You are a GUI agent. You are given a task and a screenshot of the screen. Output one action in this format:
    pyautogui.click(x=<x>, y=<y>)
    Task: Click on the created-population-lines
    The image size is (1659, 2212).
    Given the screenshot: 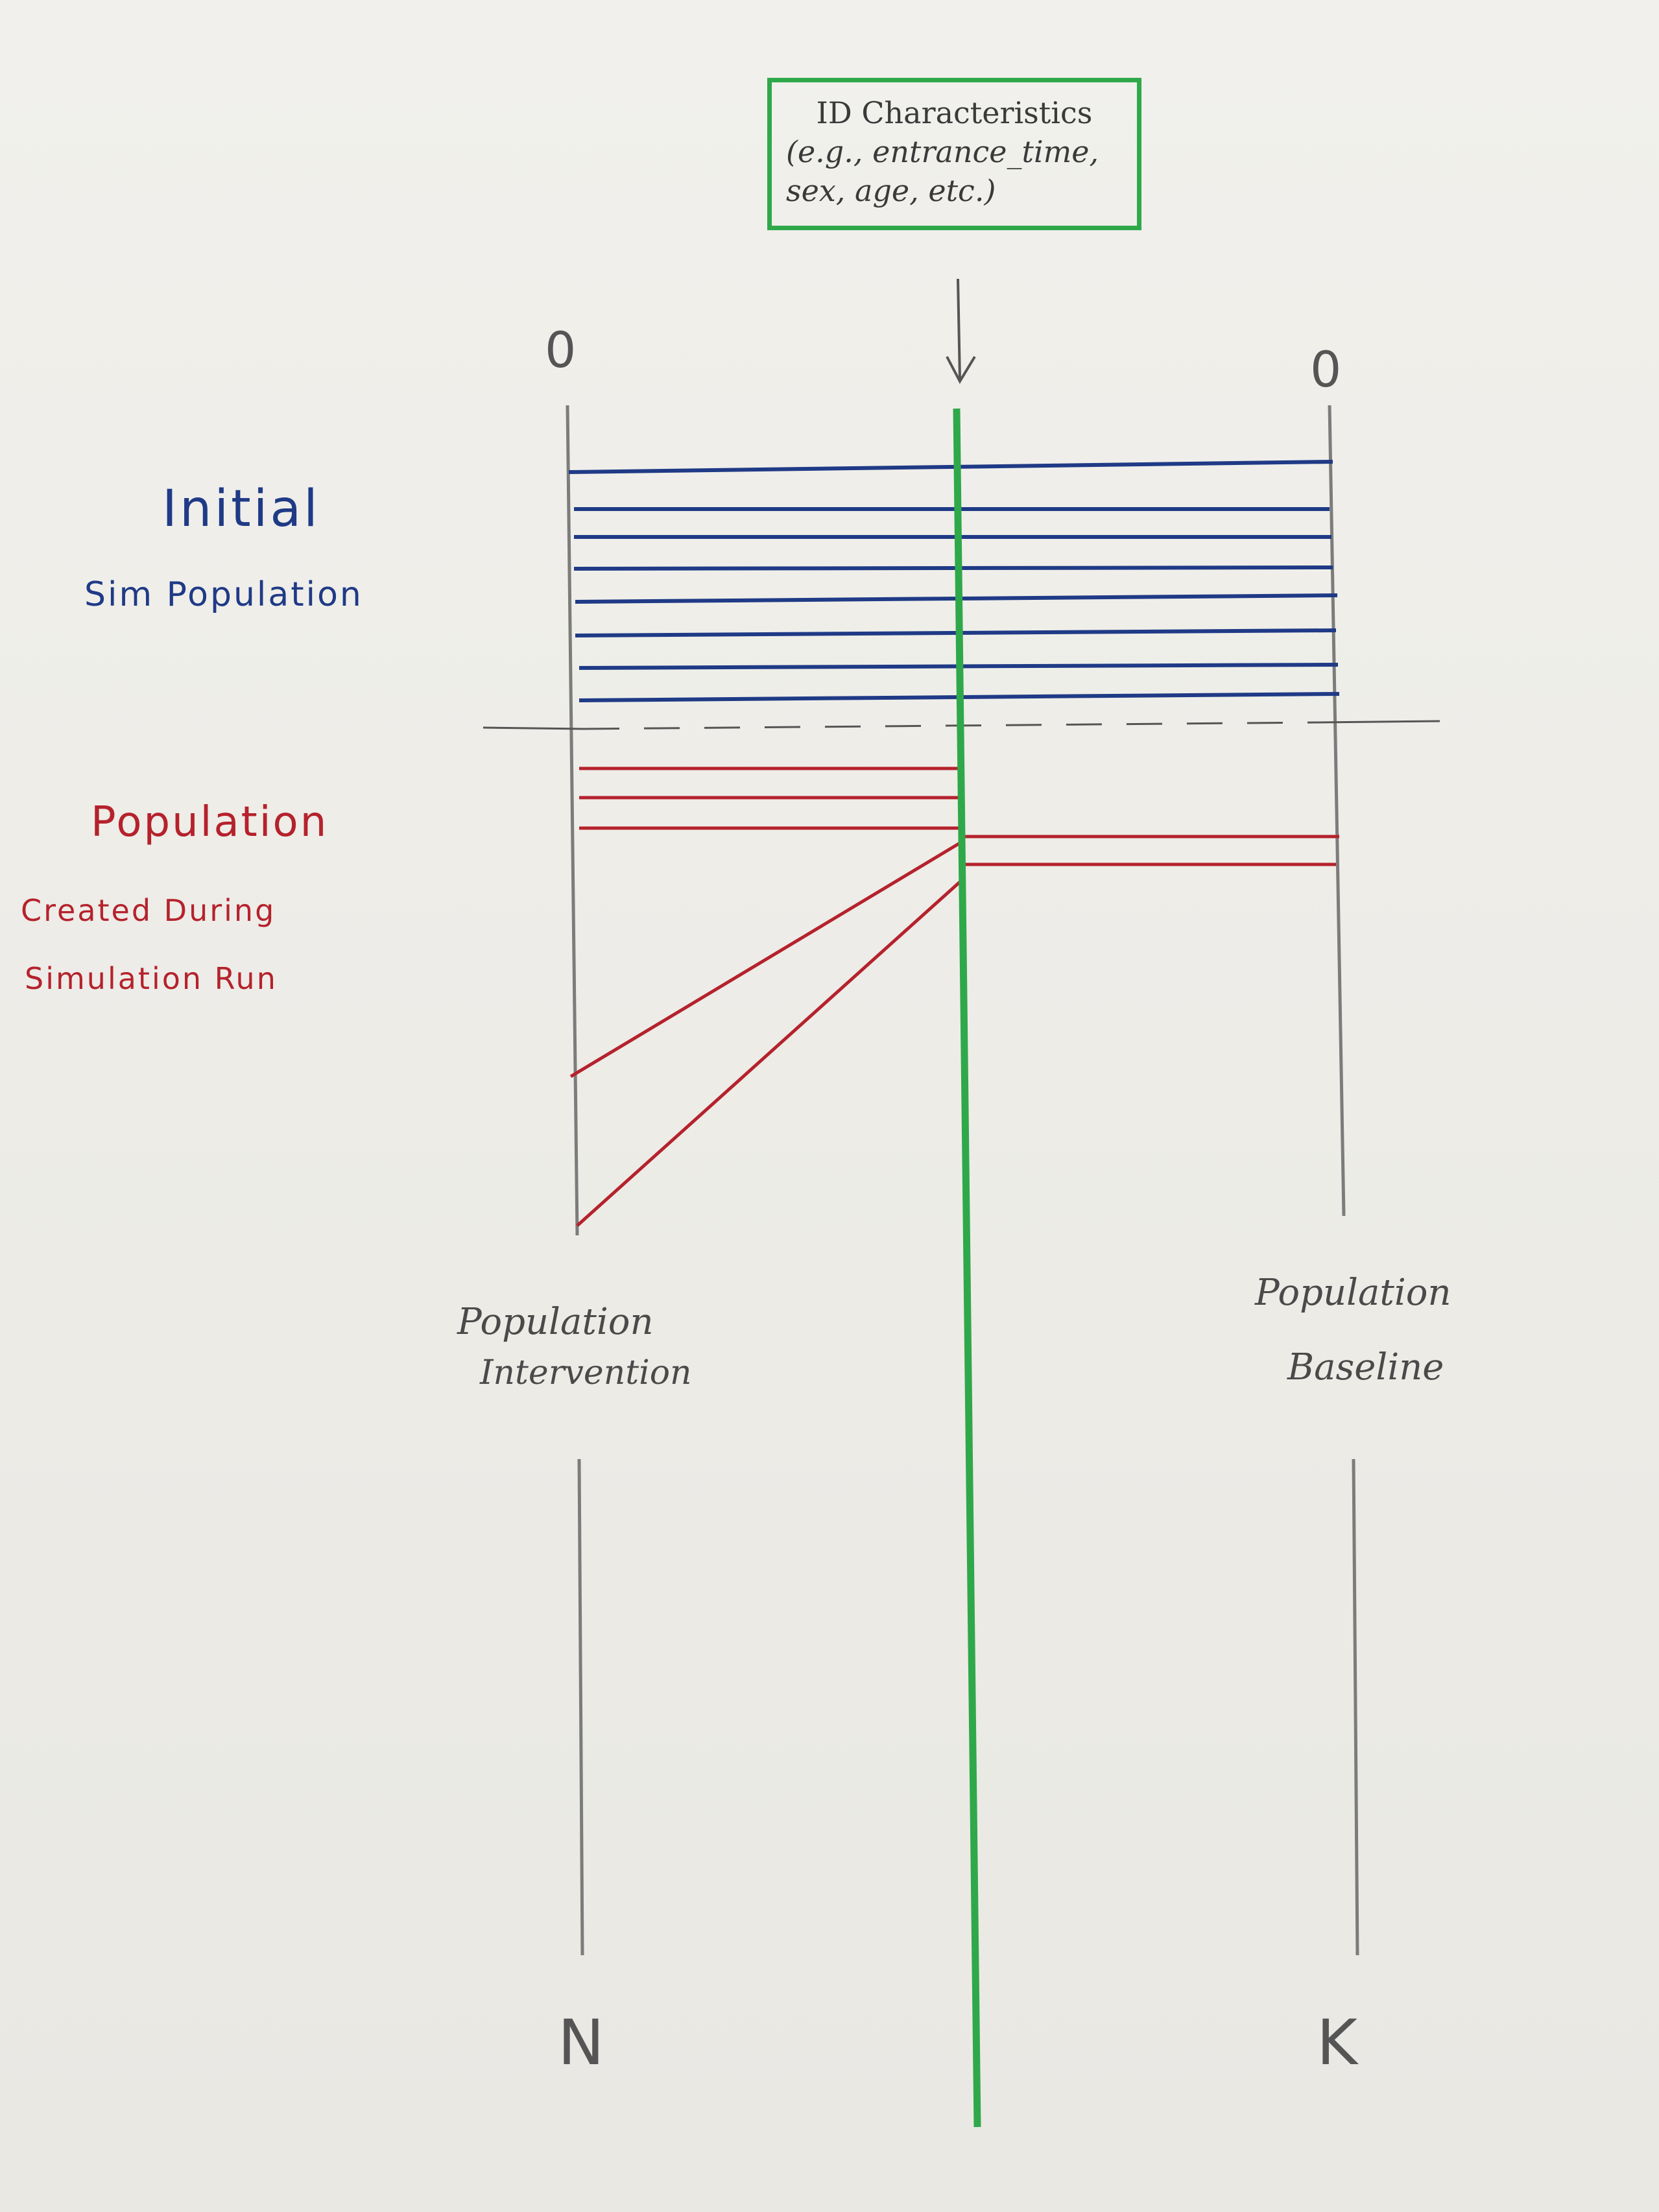 What is the action you would take?
    pyautogui.click(x=954, y=997)
    